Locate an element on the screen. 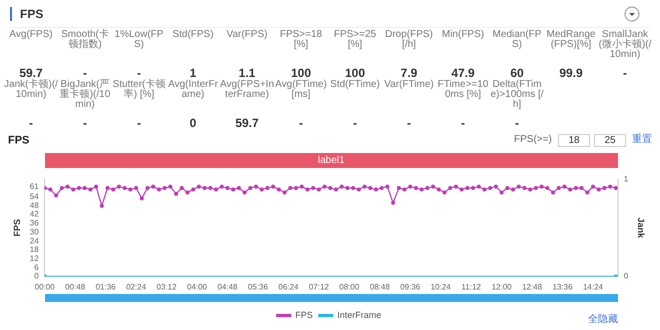 This screenshot has height=330, width=660. category-label: SmallJank(微小卡顿)(/10min) is located at coordinates (625, 44).